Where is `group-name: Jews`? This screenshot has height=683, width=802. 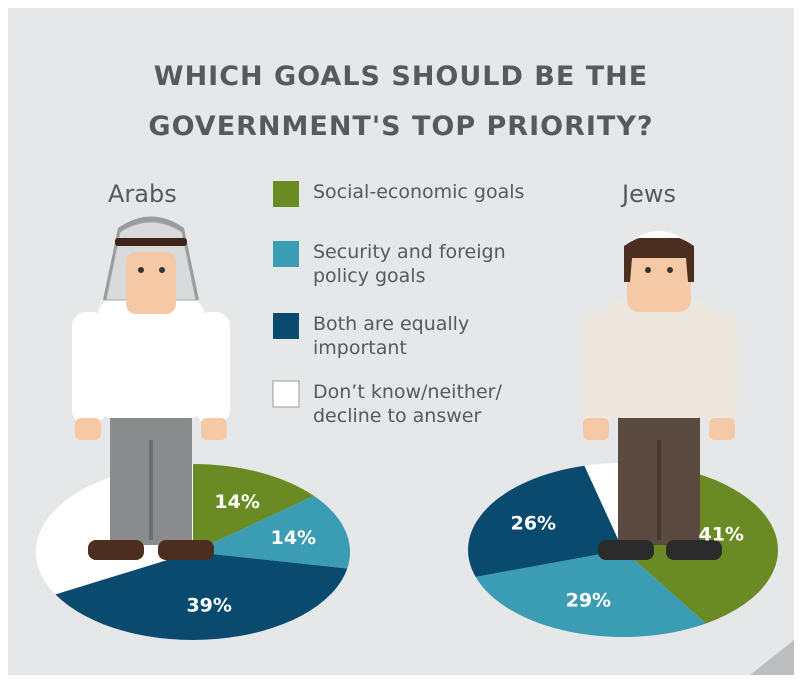 group-name: Jews is located at coordinates (649, 194).